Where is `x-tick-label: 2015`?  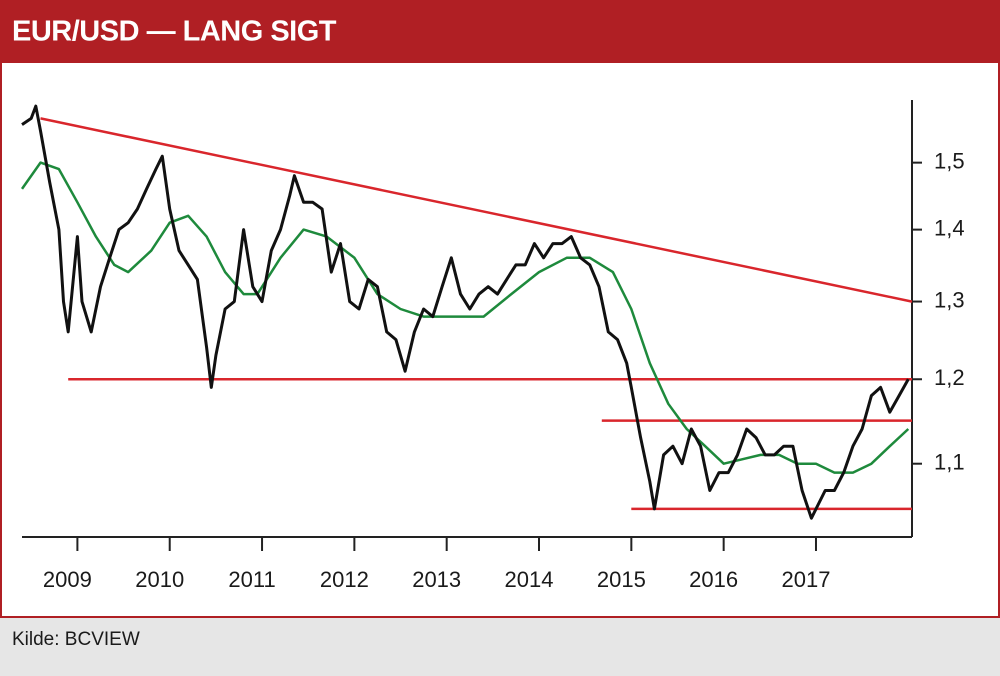 x-tick-label: 2015 is located at coordinates (621, 579).